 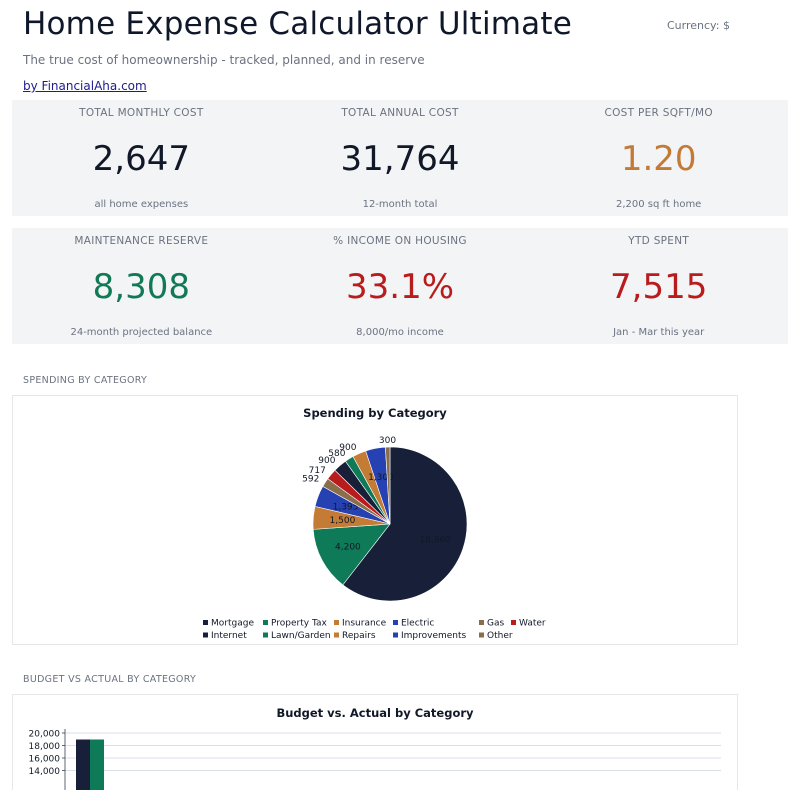 I want to click on kpi-label: % INCOME ON HOUSING, so click(x=400, y=241).